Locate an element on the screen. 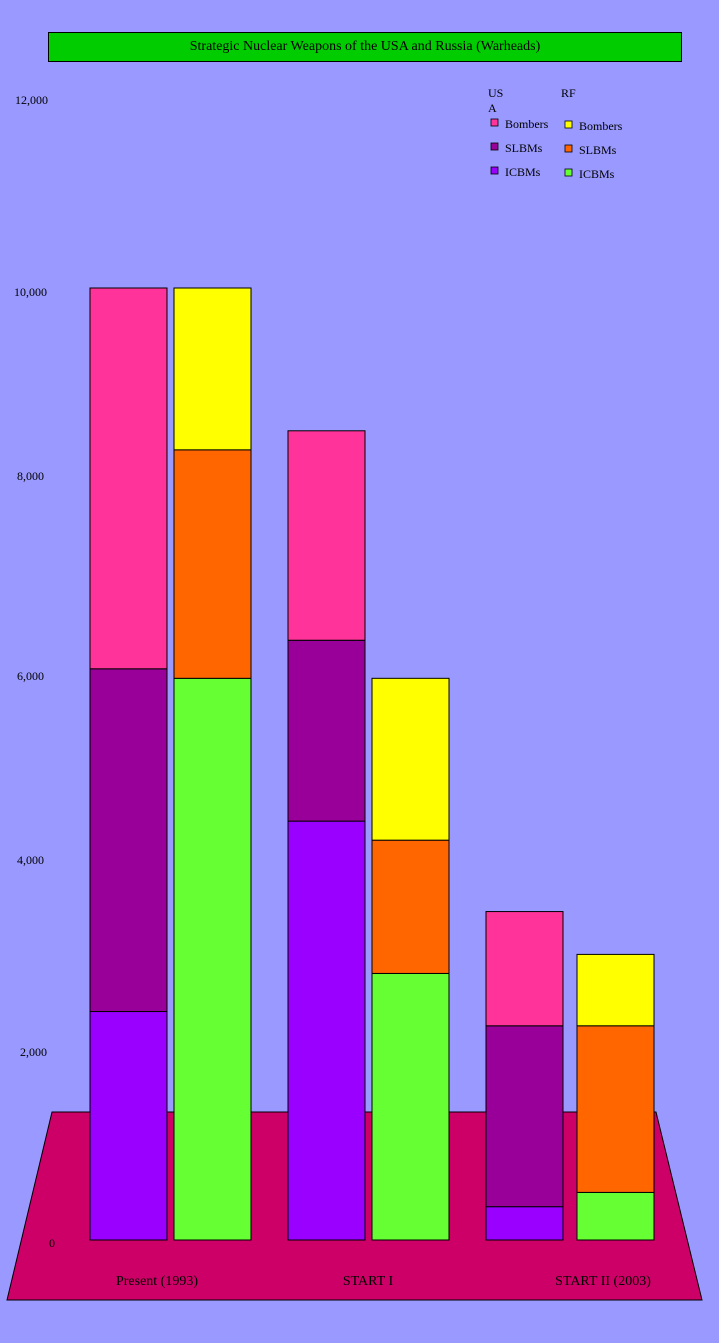 Image resolution: width=719 pixels, height=1343 pixels. x-category-label: START I is located at coordinates (368, 1281).